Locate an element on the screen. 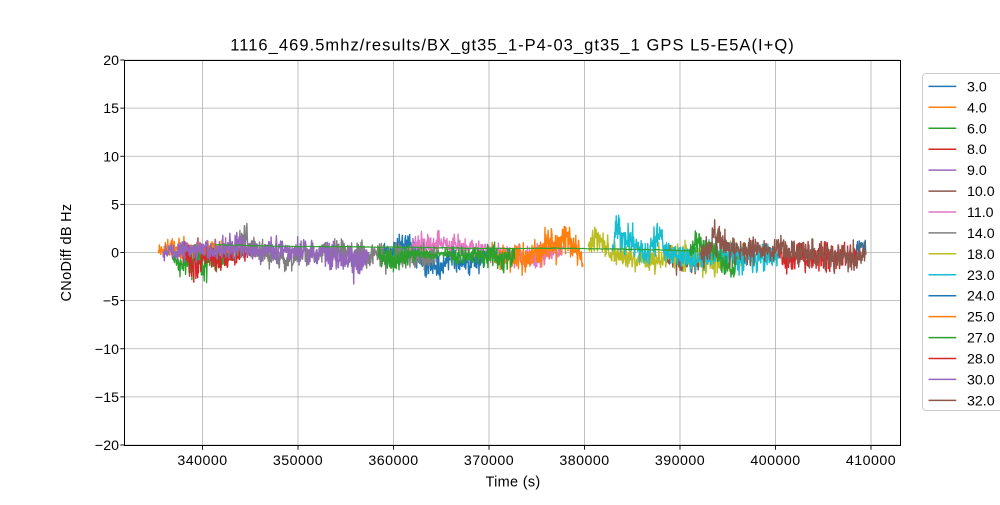 The image size is (1000, 505). svg-text: 360000 is located at coordinates (393, 461).